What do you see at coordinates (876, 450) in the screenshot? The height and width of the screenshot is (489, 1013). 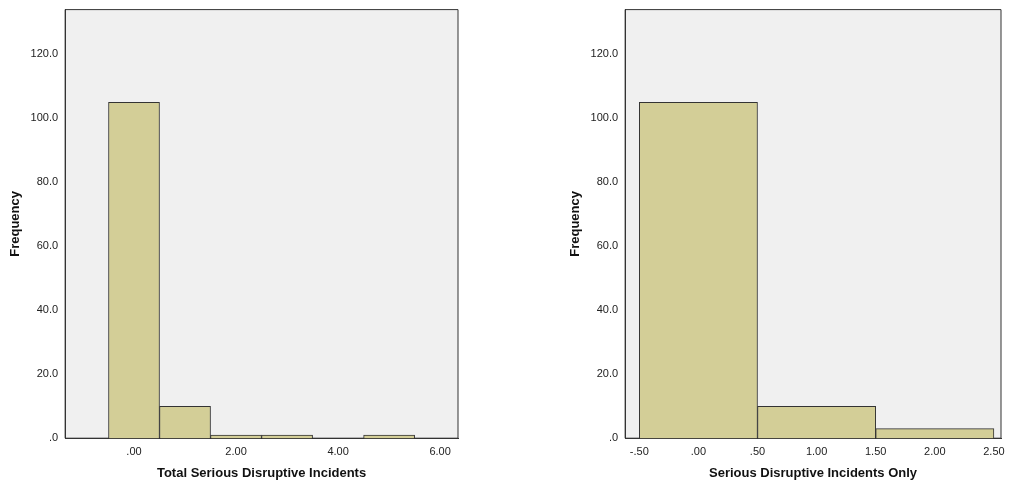 I see `x-tick-label: 1.50` at bounding box center [876, 450].